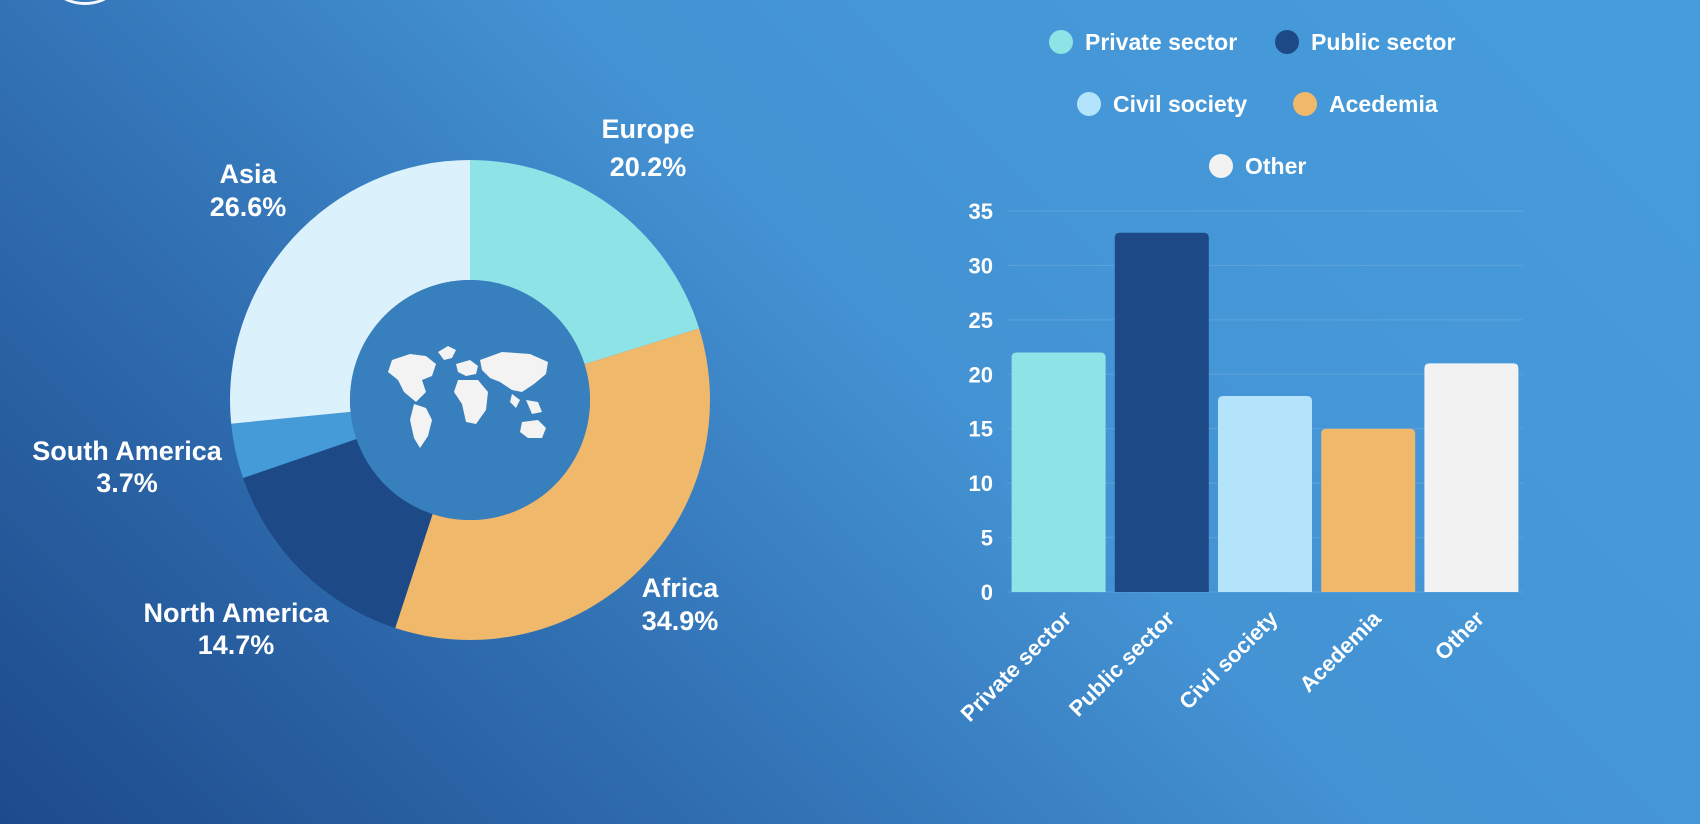  Describe the element at coordinates (1180, 104) in the screenshot. I see `legend-label-civil-society: Civil society` at that location.